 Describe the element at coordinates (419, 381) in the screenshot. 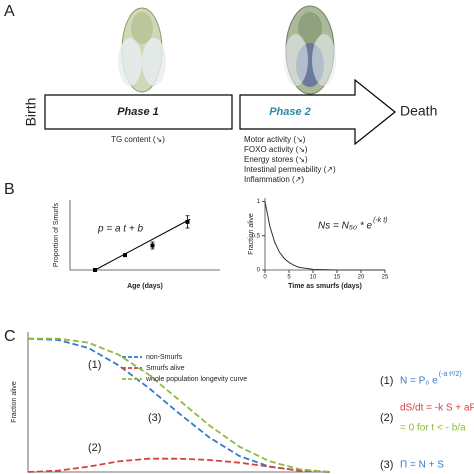

I see `equation: N = P₀ e` at that location.